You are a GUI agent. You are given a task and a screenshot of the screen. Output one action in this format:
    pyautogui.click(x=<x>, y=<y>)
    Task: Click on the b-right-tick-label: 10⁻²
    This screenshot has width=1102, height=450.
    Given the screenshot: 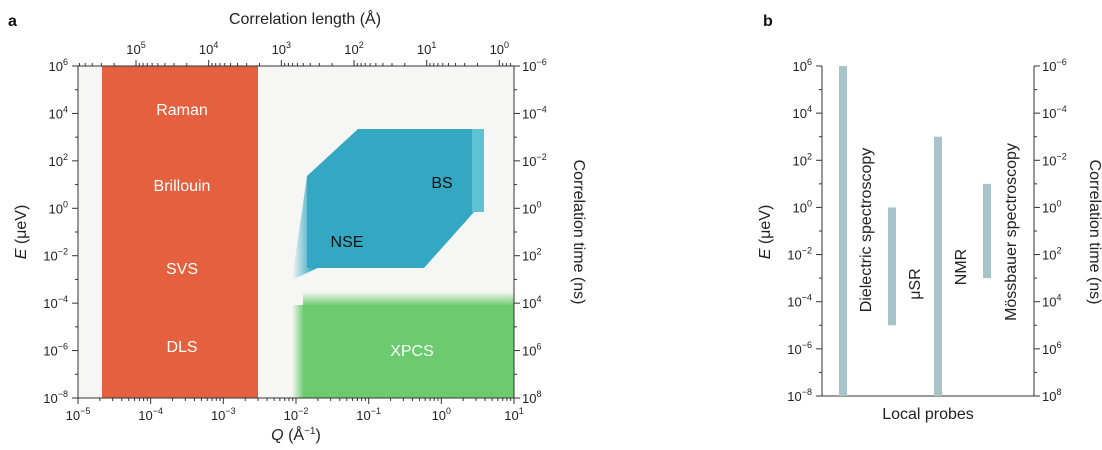 What is the action you would take?
    pyautogui.click(x=1054, y=159)
    